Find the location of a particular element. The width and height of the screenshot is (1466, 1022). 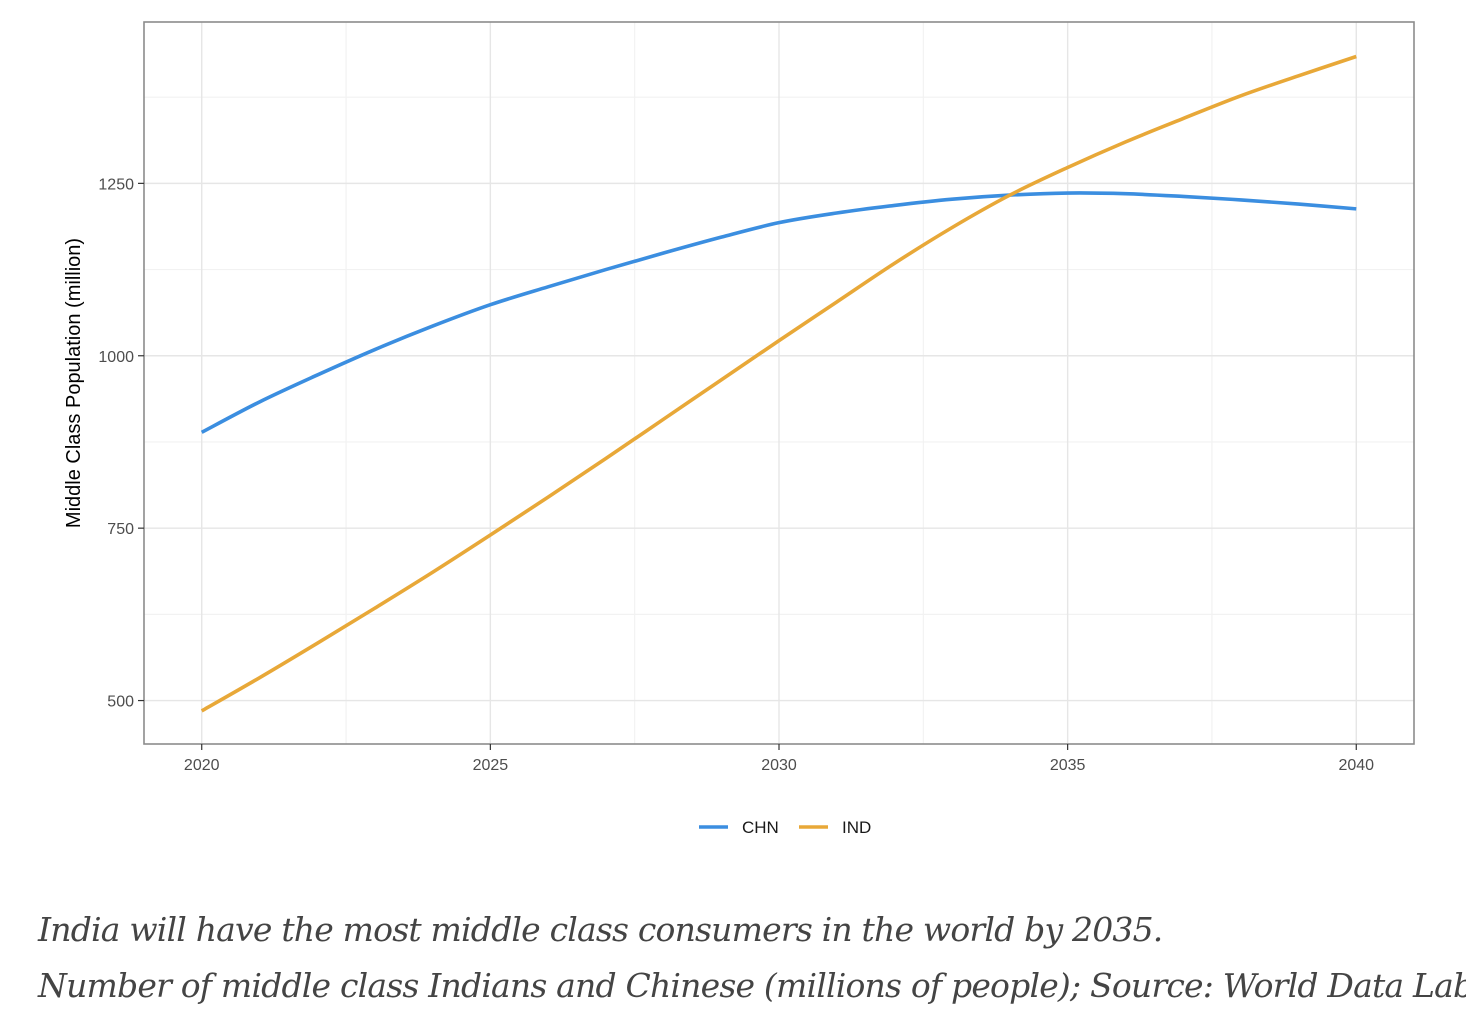

x-tick-label: 2035 is located at coordinates (1068, 765).